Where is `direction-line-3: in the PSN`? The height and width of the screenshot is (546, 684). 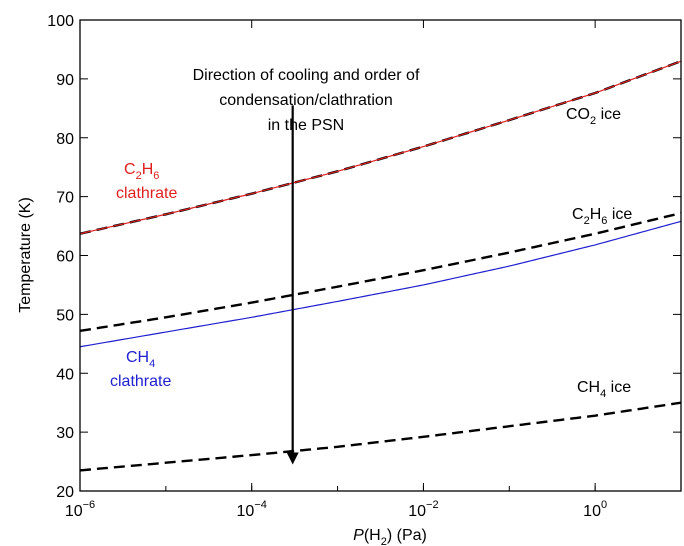
direction-line-3: in the PSN is located at coordinates (306, 125).